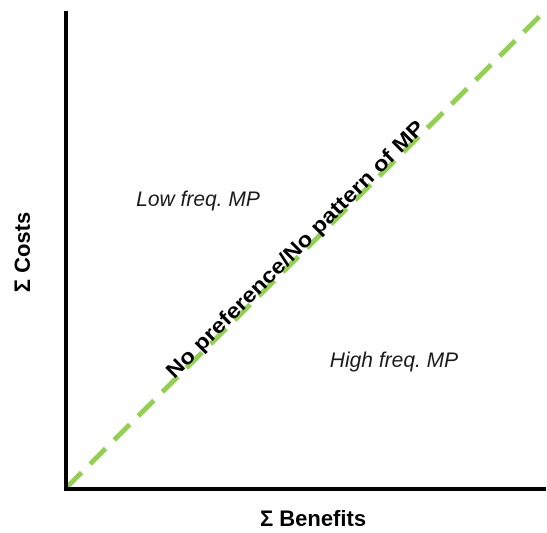 This screenshot has height=533, width=547. Describe the element at coordinates (22, 252) in the screenshot. I see `y-axis-label: Σ Costs` at that location.